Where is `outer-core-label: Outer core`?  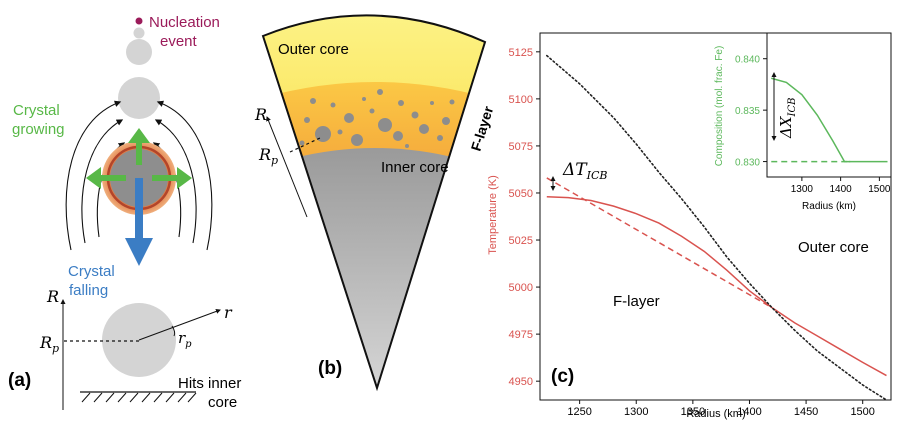 outer-core-label: Outer core is located at coordinates (313, 49).